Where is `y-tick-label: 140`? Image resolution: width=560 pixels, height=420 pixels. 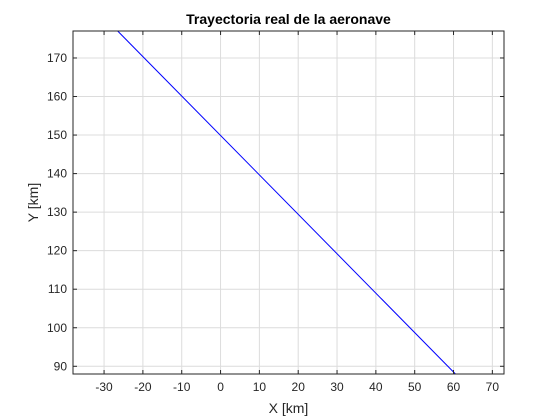
y-tick-label: 140 is located at coordinates (57, 174).